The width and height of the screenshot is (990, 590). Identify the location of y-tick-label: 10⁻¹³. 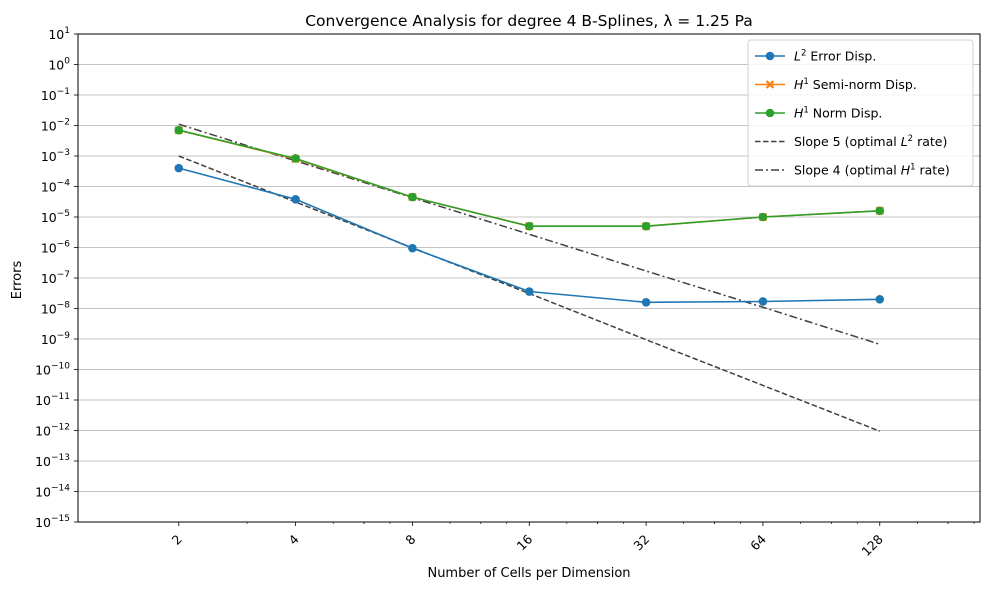
(52, 461).